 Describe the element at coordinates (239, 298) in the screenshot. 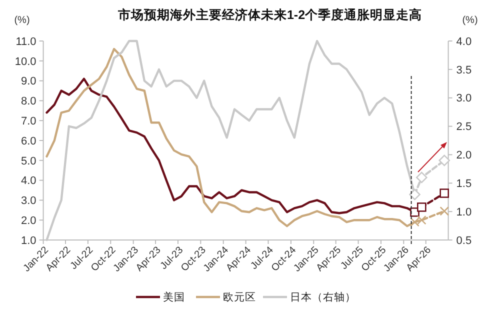

I see `legend-label: 欧元区` at that location.